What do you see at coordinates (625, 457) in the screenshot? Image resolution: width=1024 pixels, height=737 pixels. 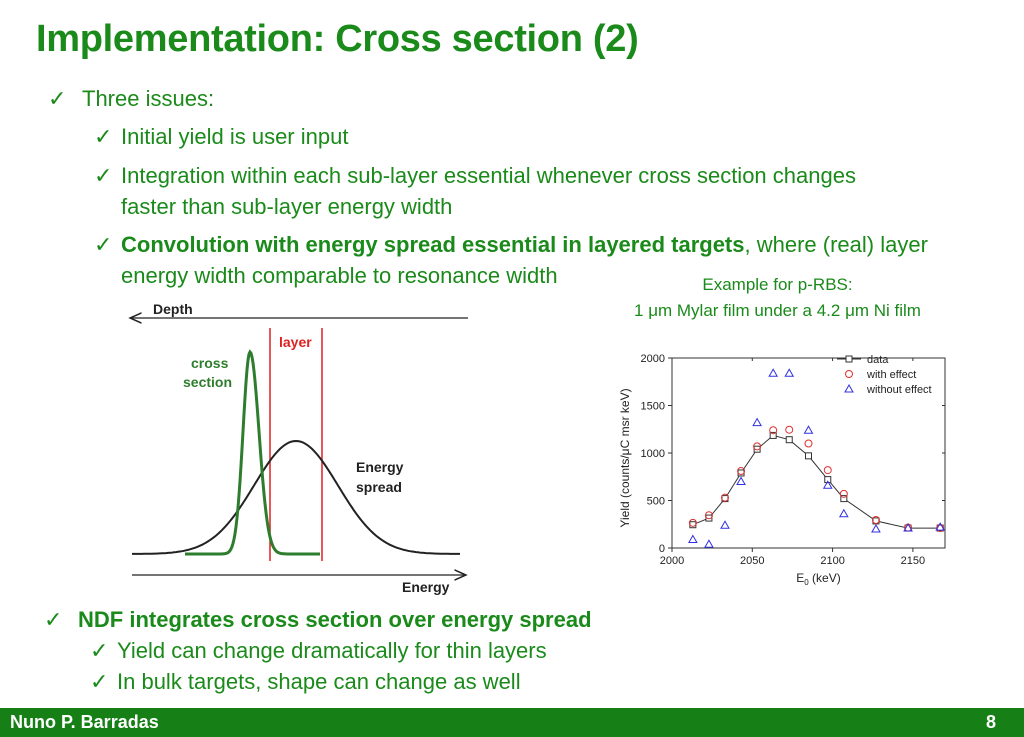 I see `y-axis-label: Yield (counts/μC msr keV)` at bounding box center [625, 457].